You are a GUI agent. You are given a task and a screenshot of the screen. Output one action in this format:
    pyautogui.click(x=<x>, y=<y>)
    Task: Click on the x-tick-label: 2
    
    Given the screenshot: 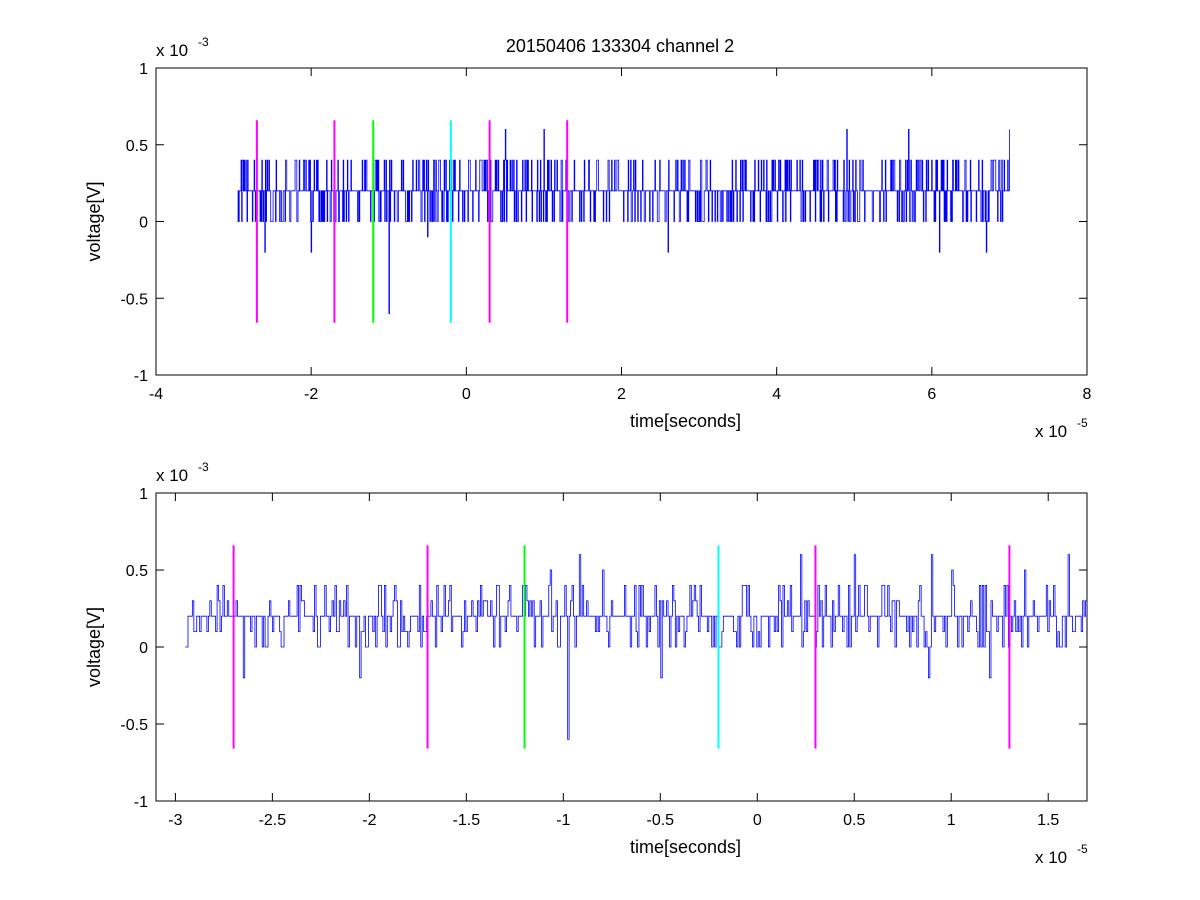 What is the action you would take?
    pyautogui.click(x=621, y=394)
    